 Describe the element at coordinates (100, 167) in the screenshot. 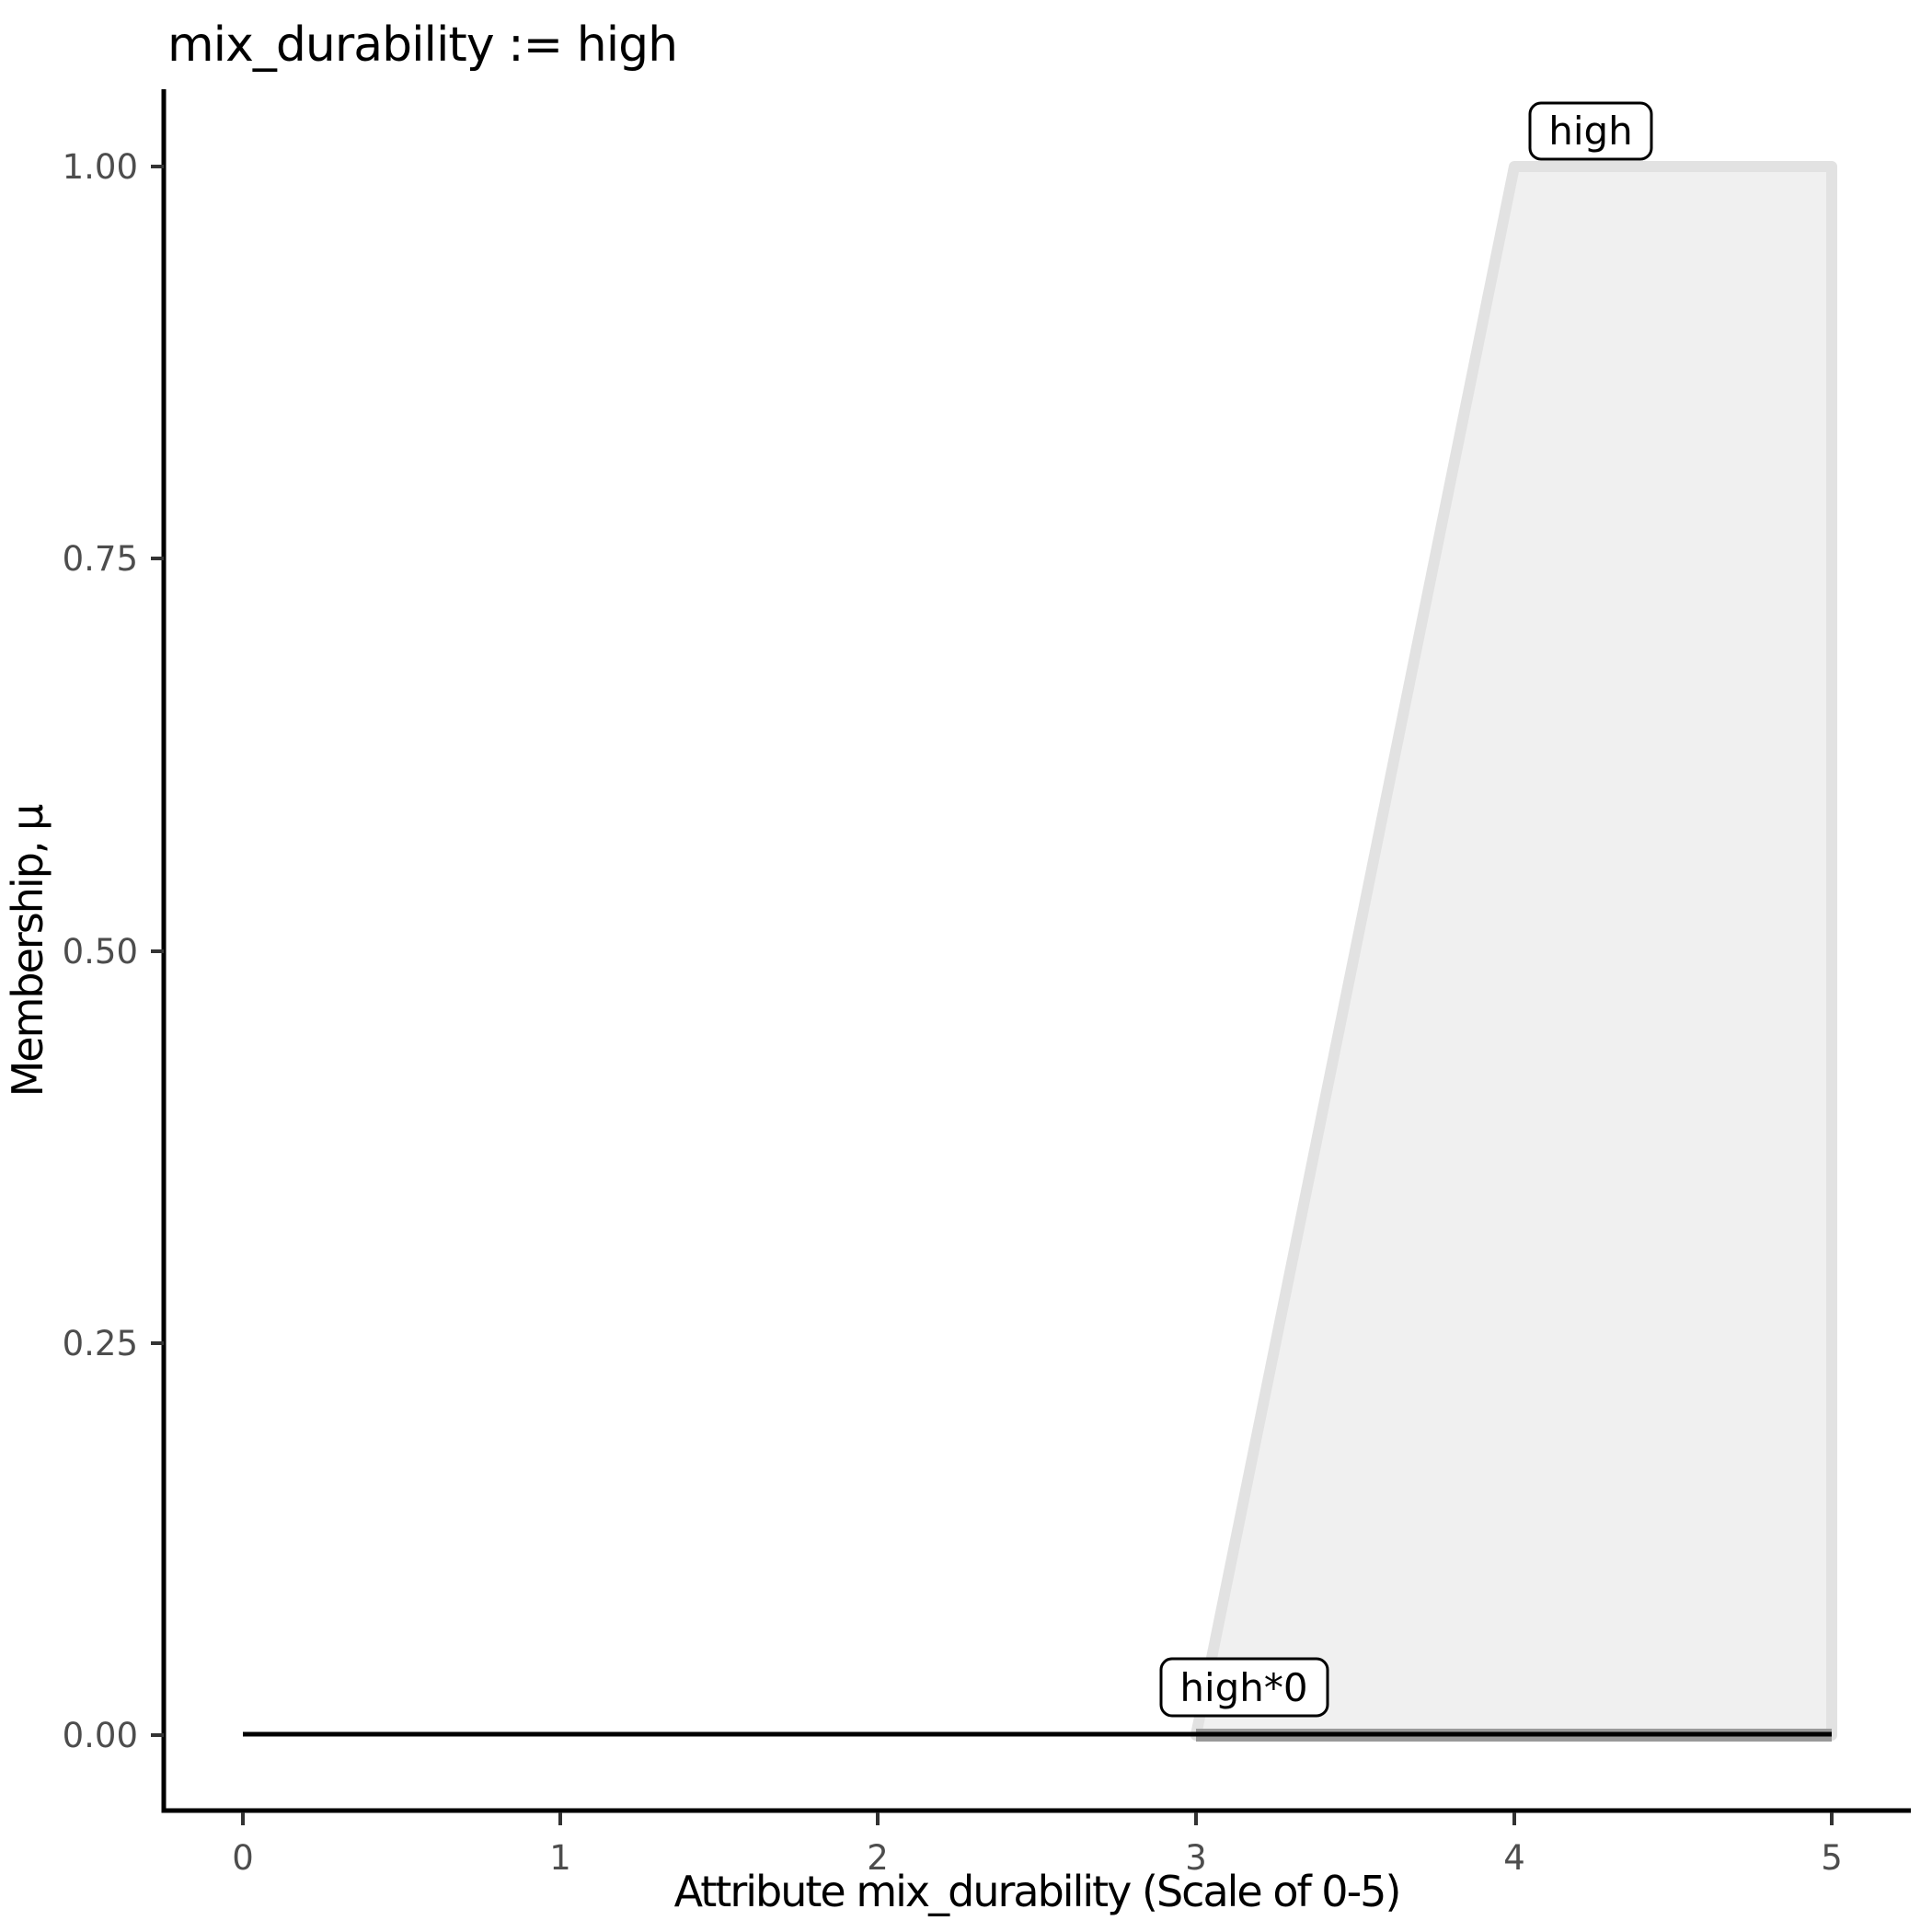

I see `y-tick-label: 1.00` at that location.